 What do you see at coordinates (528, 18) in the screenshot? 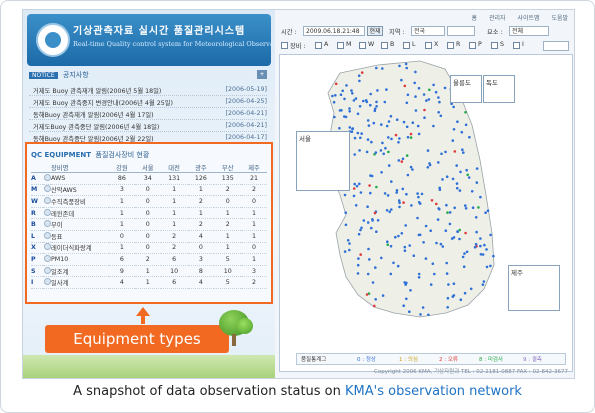
I see `nav-sitemap: 사이트맵` at bounding box center [528, 18].